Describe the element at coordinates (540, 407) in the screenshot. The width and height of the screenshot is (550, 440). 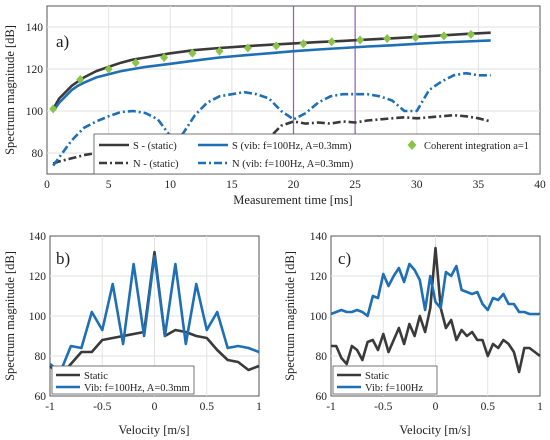
I see `p2-xtick-label: 1` at that location.